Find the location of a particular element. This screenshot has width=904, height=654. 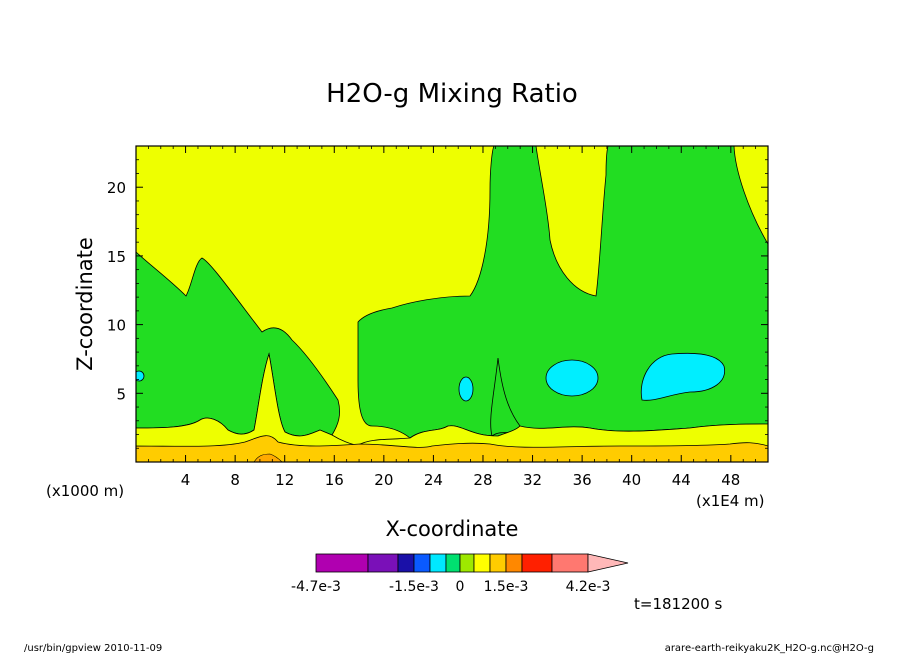

x-tick-label: 36 is located at coordinates (582, 480).